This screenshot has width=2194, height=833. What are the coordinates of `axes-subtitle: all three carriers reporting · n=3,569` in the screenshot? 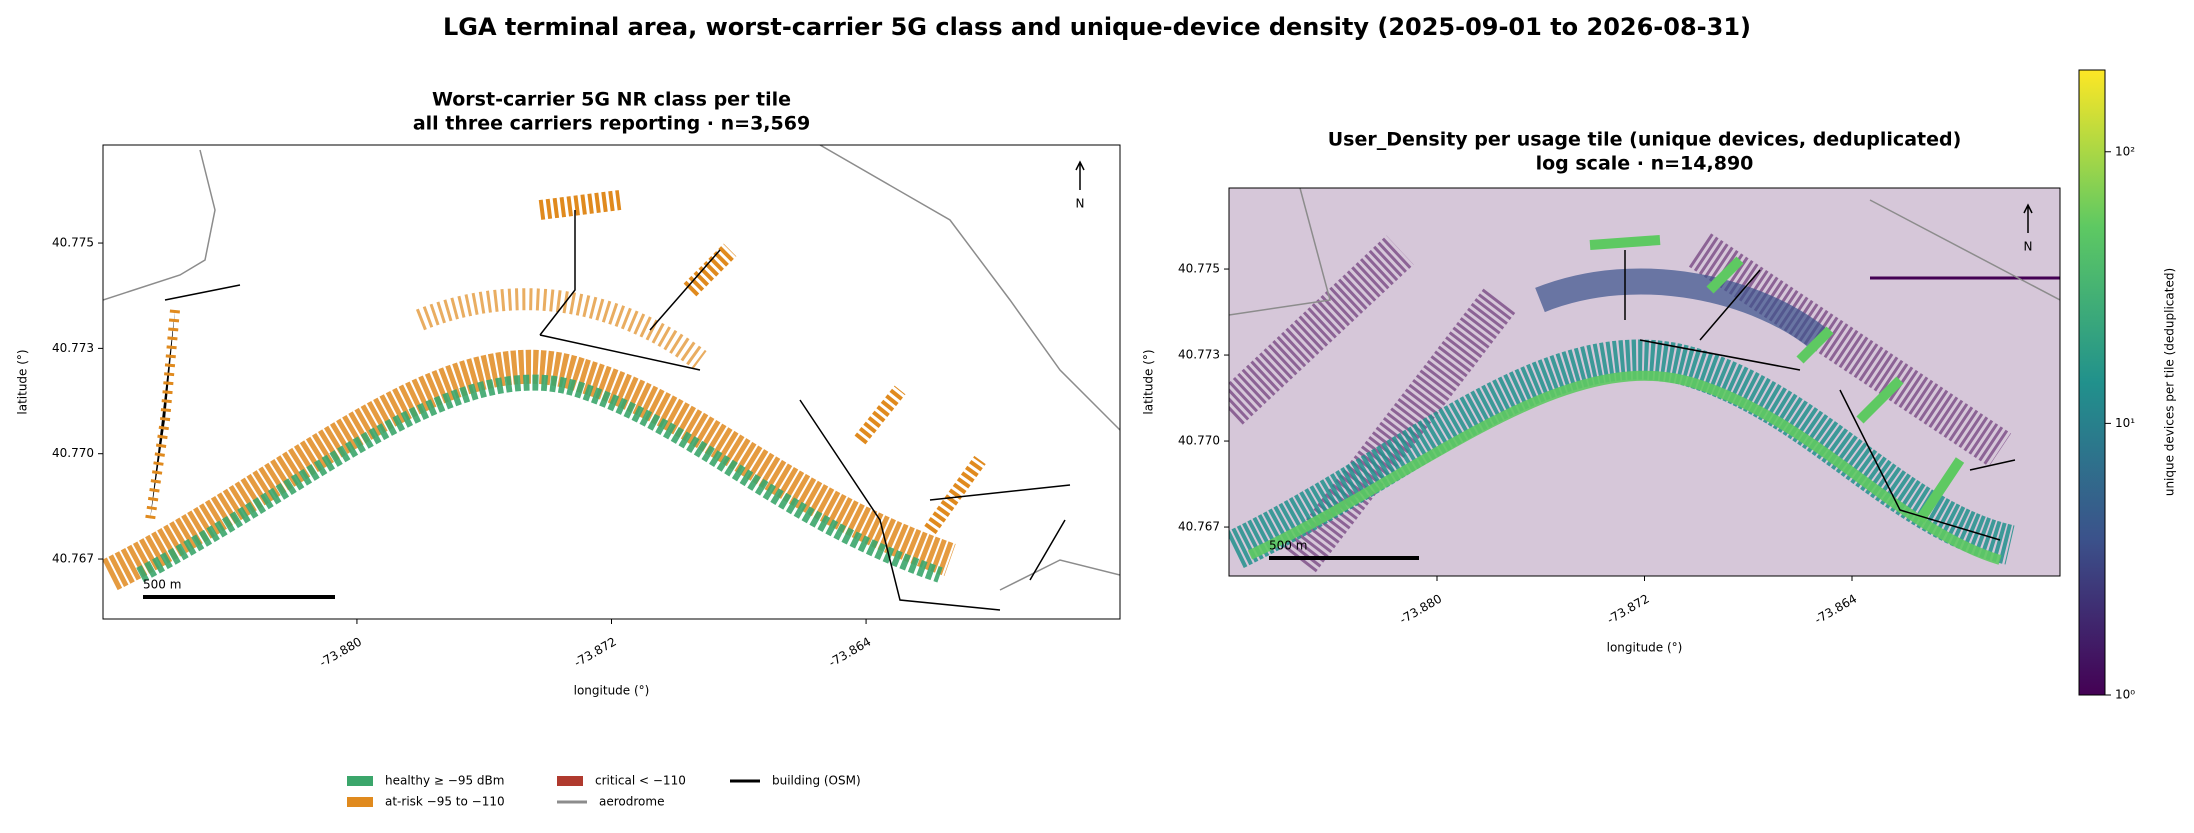 It's located at (611, 124).